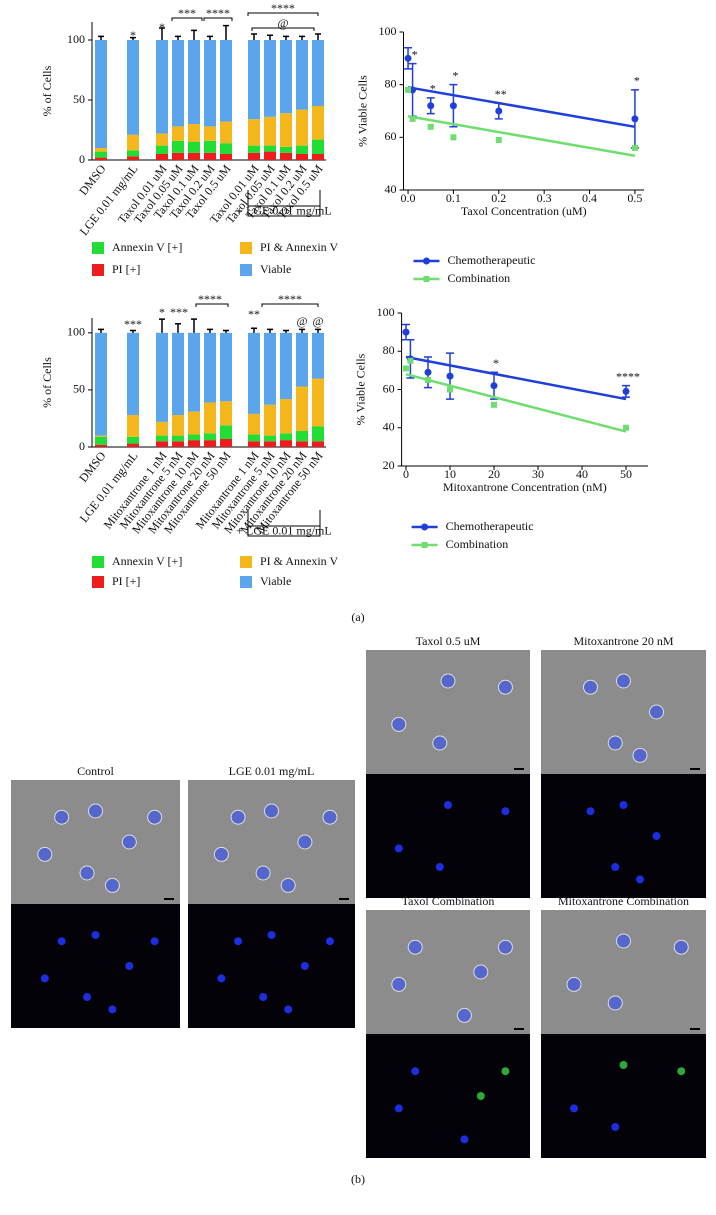 This screenshot has height=1215, width=716. What do you see at coordinates (126, 581) in the screenshot?
I see `legend-label: PI [+]` at bounding box center [126, 581].